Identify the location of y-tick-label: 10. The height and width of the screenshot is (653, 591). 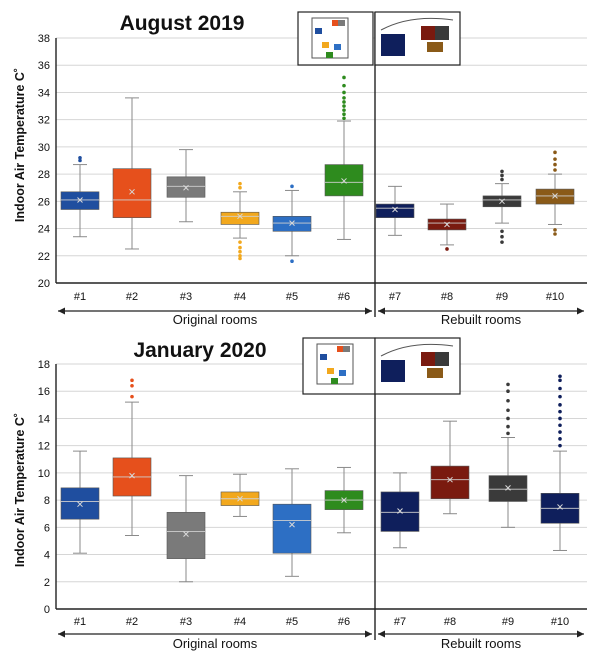
(44, 474).